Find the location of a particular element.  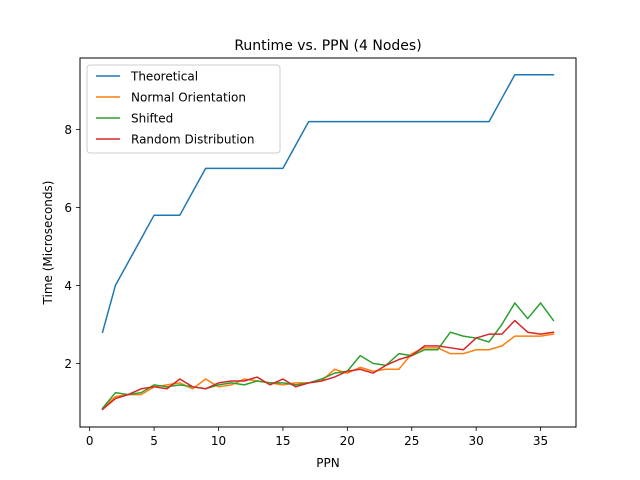

legend-label: Shifted is located at coordinates (152, 119).